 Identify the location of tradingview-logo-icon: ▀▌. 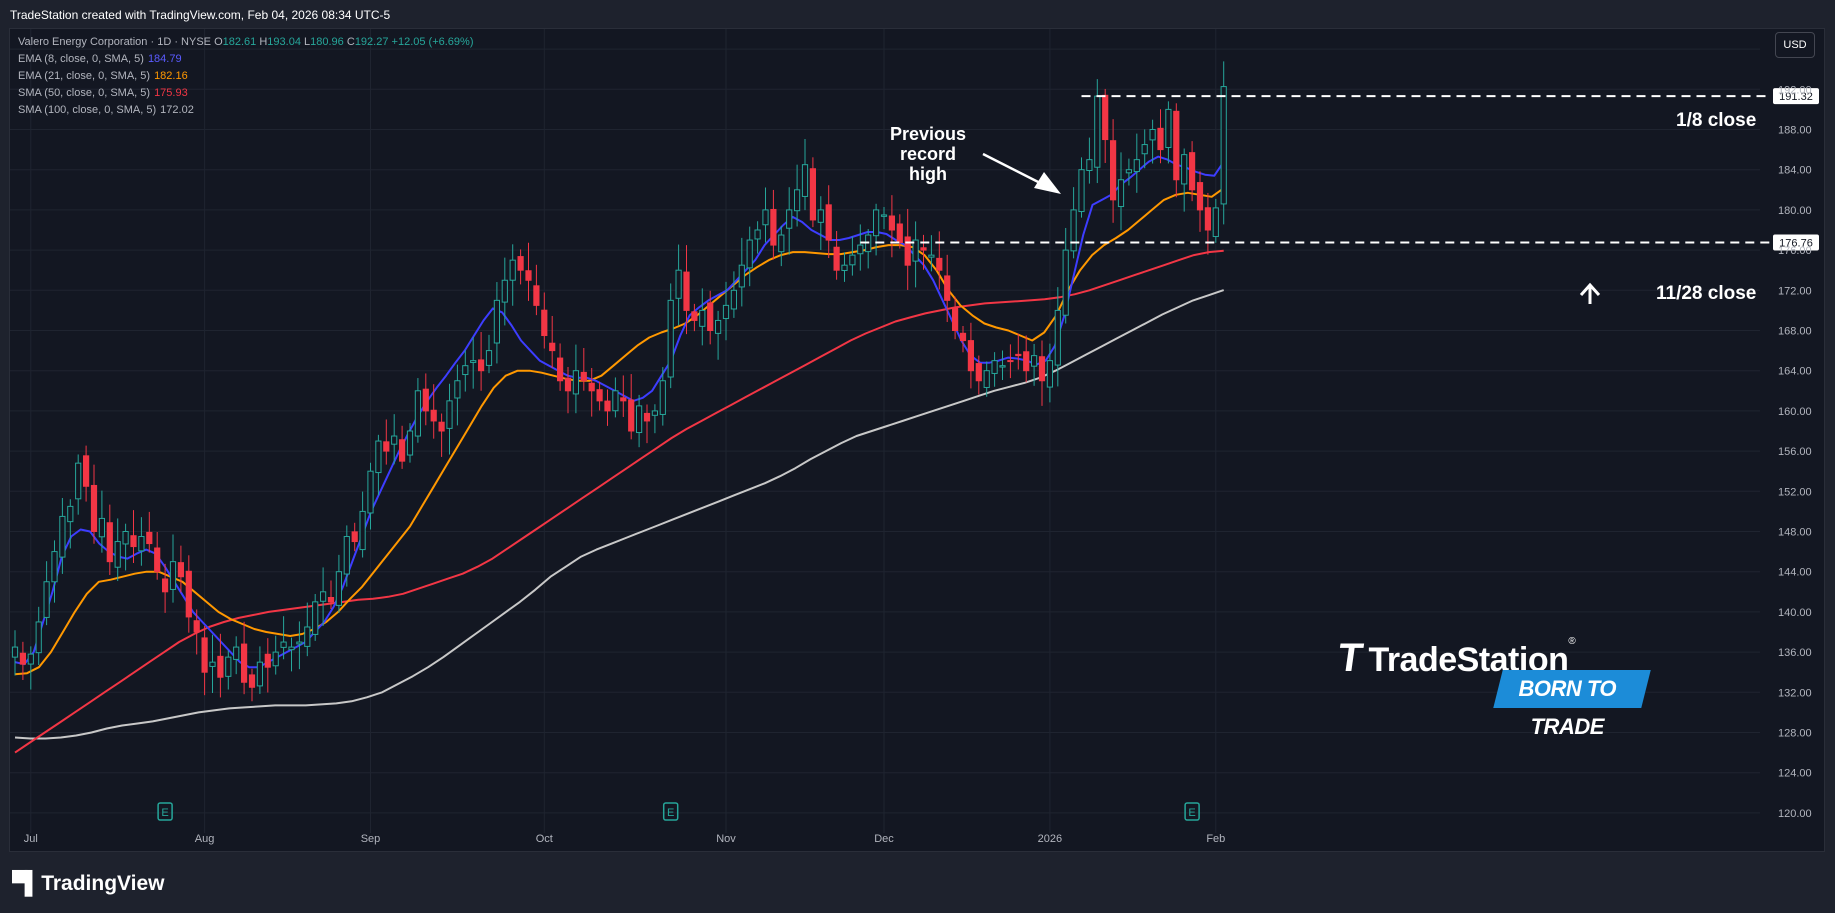
(26, 882).